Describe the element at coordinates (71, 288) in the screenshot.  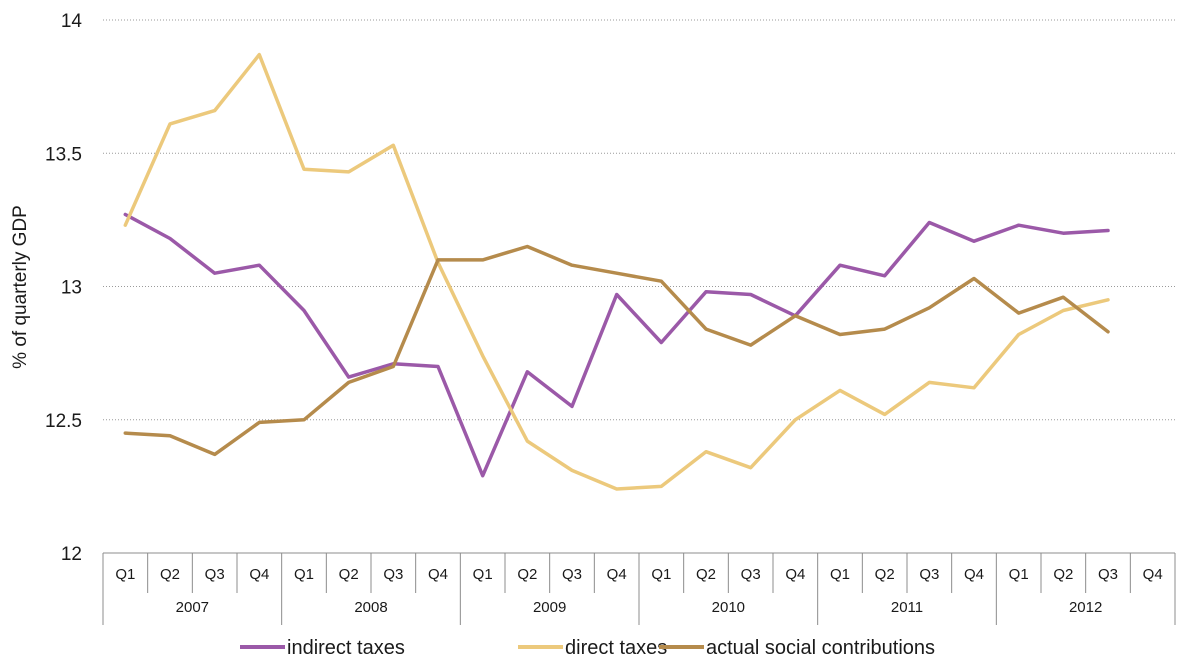
I see `y-tick-label: 13` at that location.